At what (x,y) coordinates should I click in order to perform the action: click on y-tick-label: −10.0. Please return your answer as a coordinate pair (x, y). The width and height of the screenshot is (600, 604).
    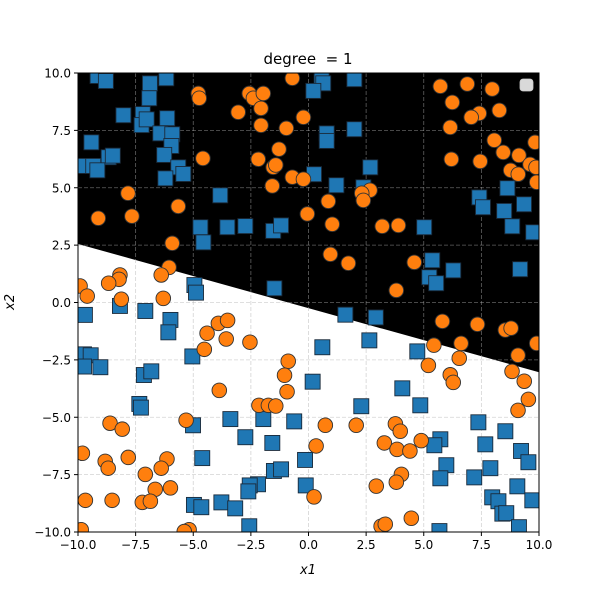
    Looking at the image, I should click on (52, 533).